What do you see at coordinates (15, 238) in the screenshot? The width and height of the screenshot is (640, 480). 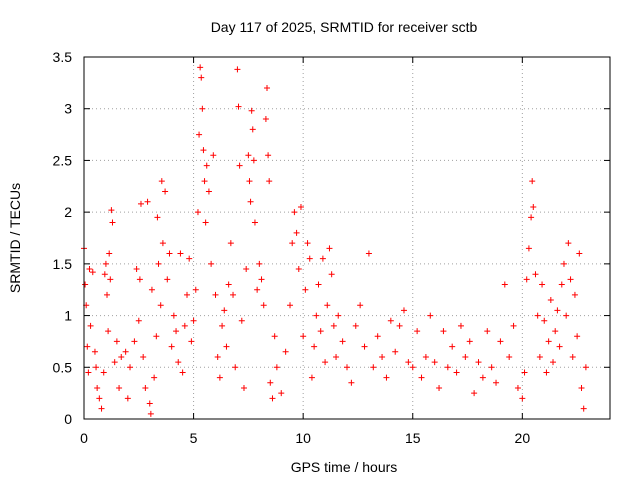 I see `y-axis-label: SRMTID / TECUs` at bounding box center [15, 238].